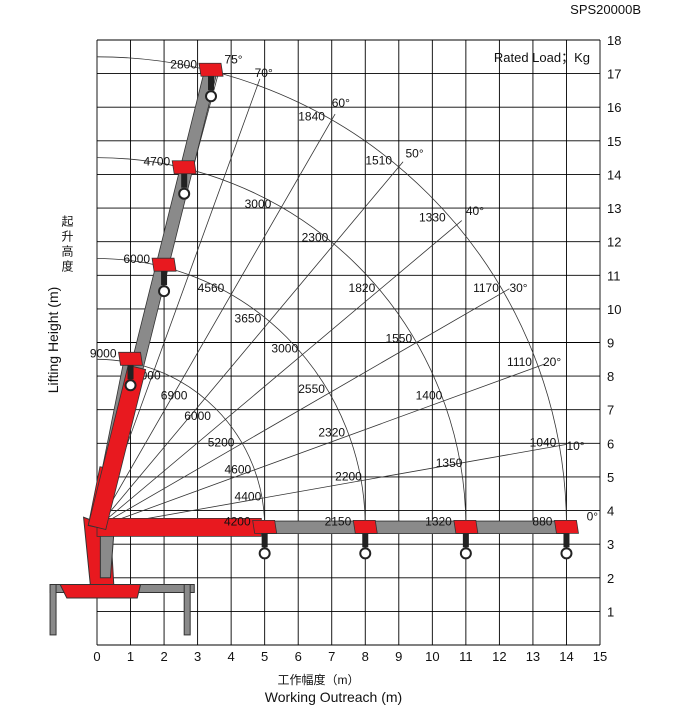  What do you see at coordinates (67, 245) in the screenshot?
I see `y-axis-label-cn: 起升高度` at bounding box center [67, 245].